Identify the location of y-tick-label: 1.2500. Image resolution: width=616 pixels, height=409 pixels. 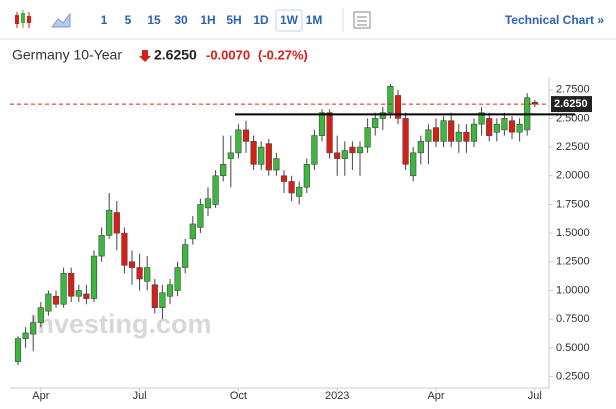
(573, 262).